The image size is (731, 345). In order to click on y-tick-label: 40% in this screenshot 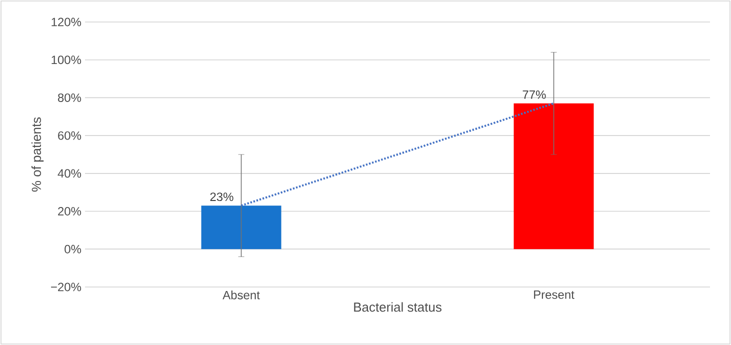, I will do `click(70, 173)`.